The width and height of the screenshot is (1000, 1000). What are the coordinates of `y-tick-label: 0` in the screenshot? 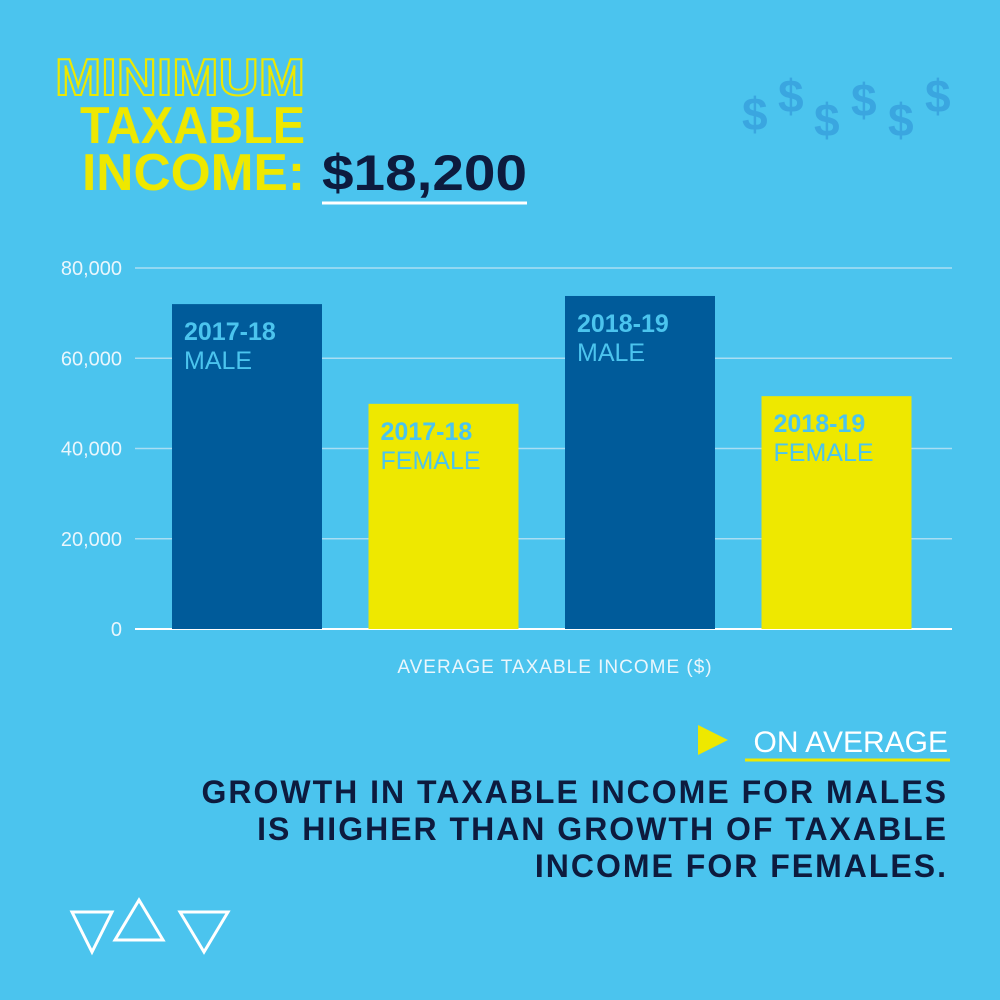 It's located at (116, 630).